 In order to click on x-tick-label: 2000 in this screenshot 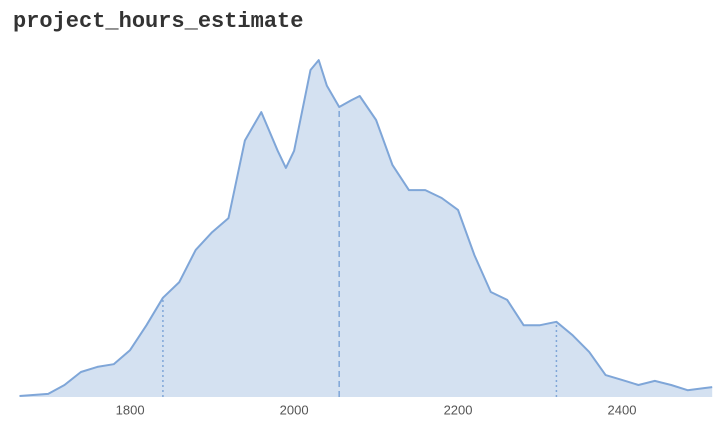, I will do `click(294, 409)`.